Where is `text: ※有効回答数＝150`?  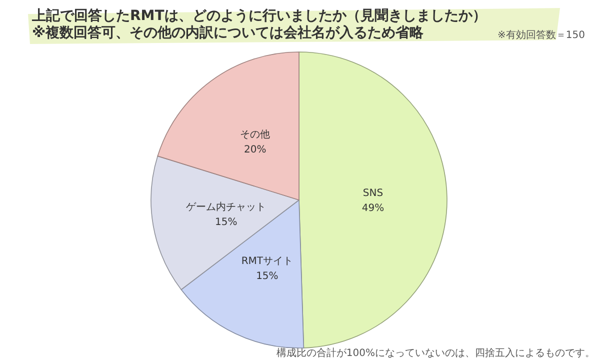
text: ※有効回答数＝150 is located at coordinates (541, 35).